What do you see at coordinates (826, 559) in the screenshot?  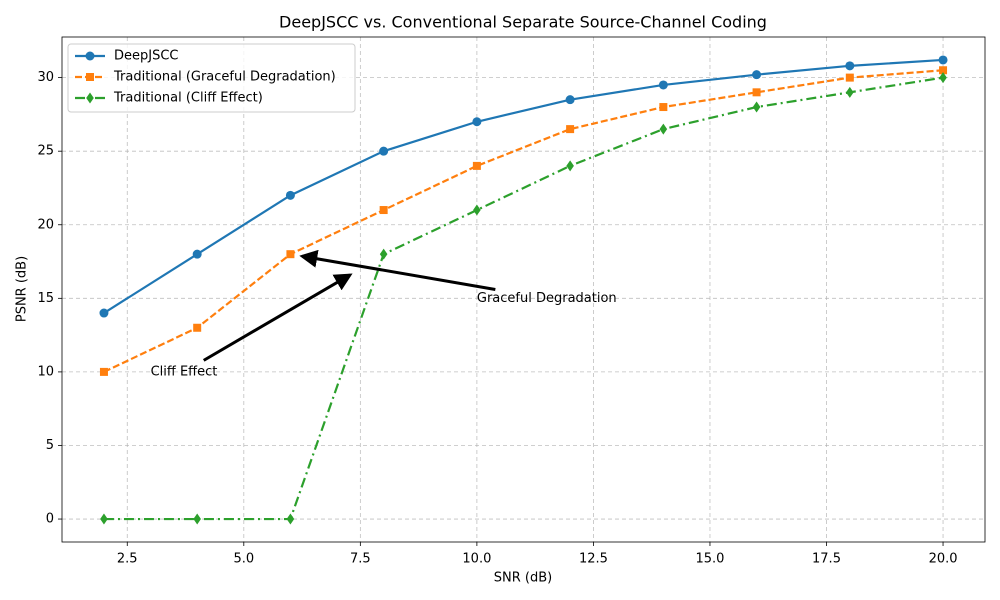 I see `x-tick-label: 17.5` at bounding box center [826, 559].